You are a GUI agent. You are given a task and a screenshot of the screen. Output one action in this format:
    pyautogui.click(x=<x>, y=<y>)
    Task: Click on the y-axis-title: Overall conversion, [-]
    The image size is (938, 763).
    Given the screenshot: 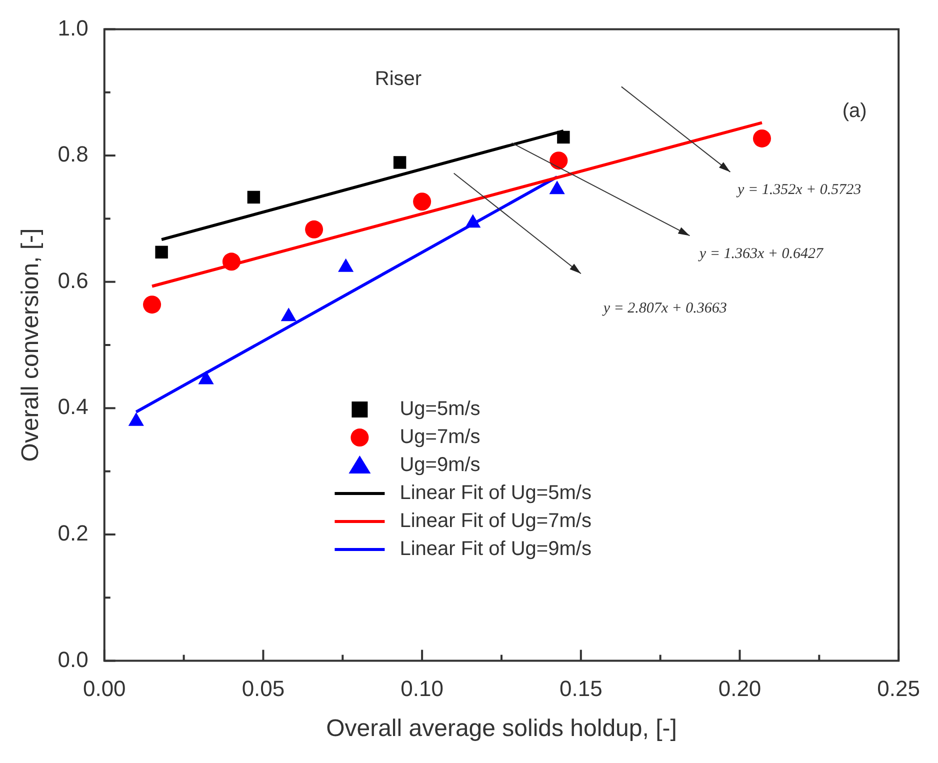 What is the action you would take?
    pyautogui.click(x=30, y=345)
    